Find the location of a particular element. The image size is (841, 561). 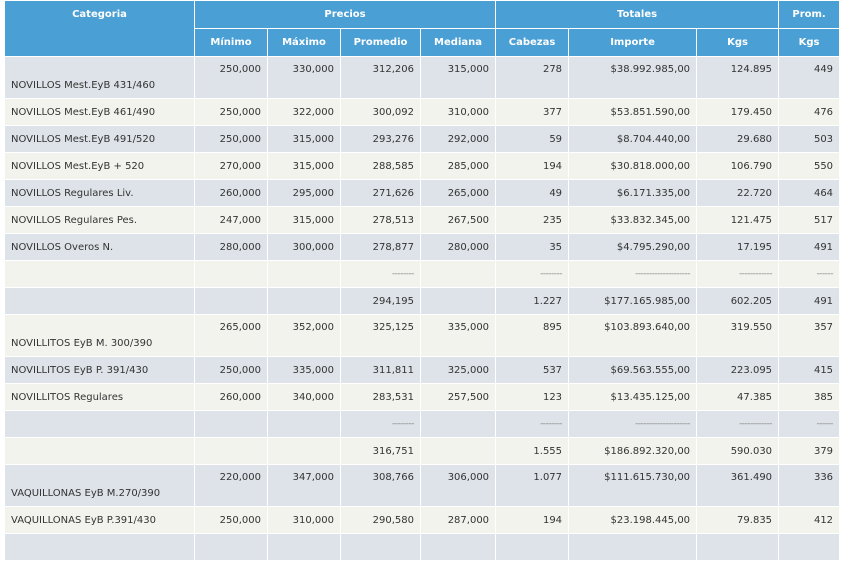

cabezas-cell: 278 is located at coordinates (532, 77).